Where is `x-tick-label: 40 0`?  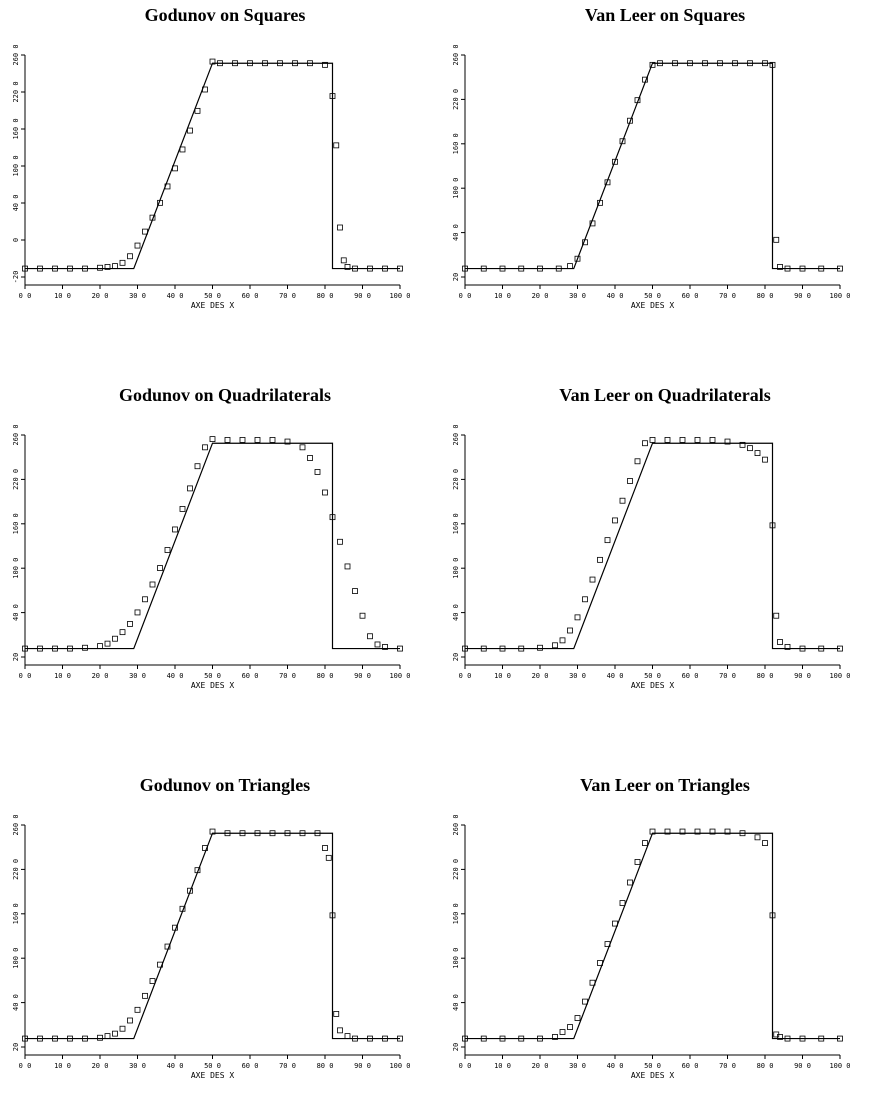 x-tick-label: 40 0 is located at coordinates (615, 296).